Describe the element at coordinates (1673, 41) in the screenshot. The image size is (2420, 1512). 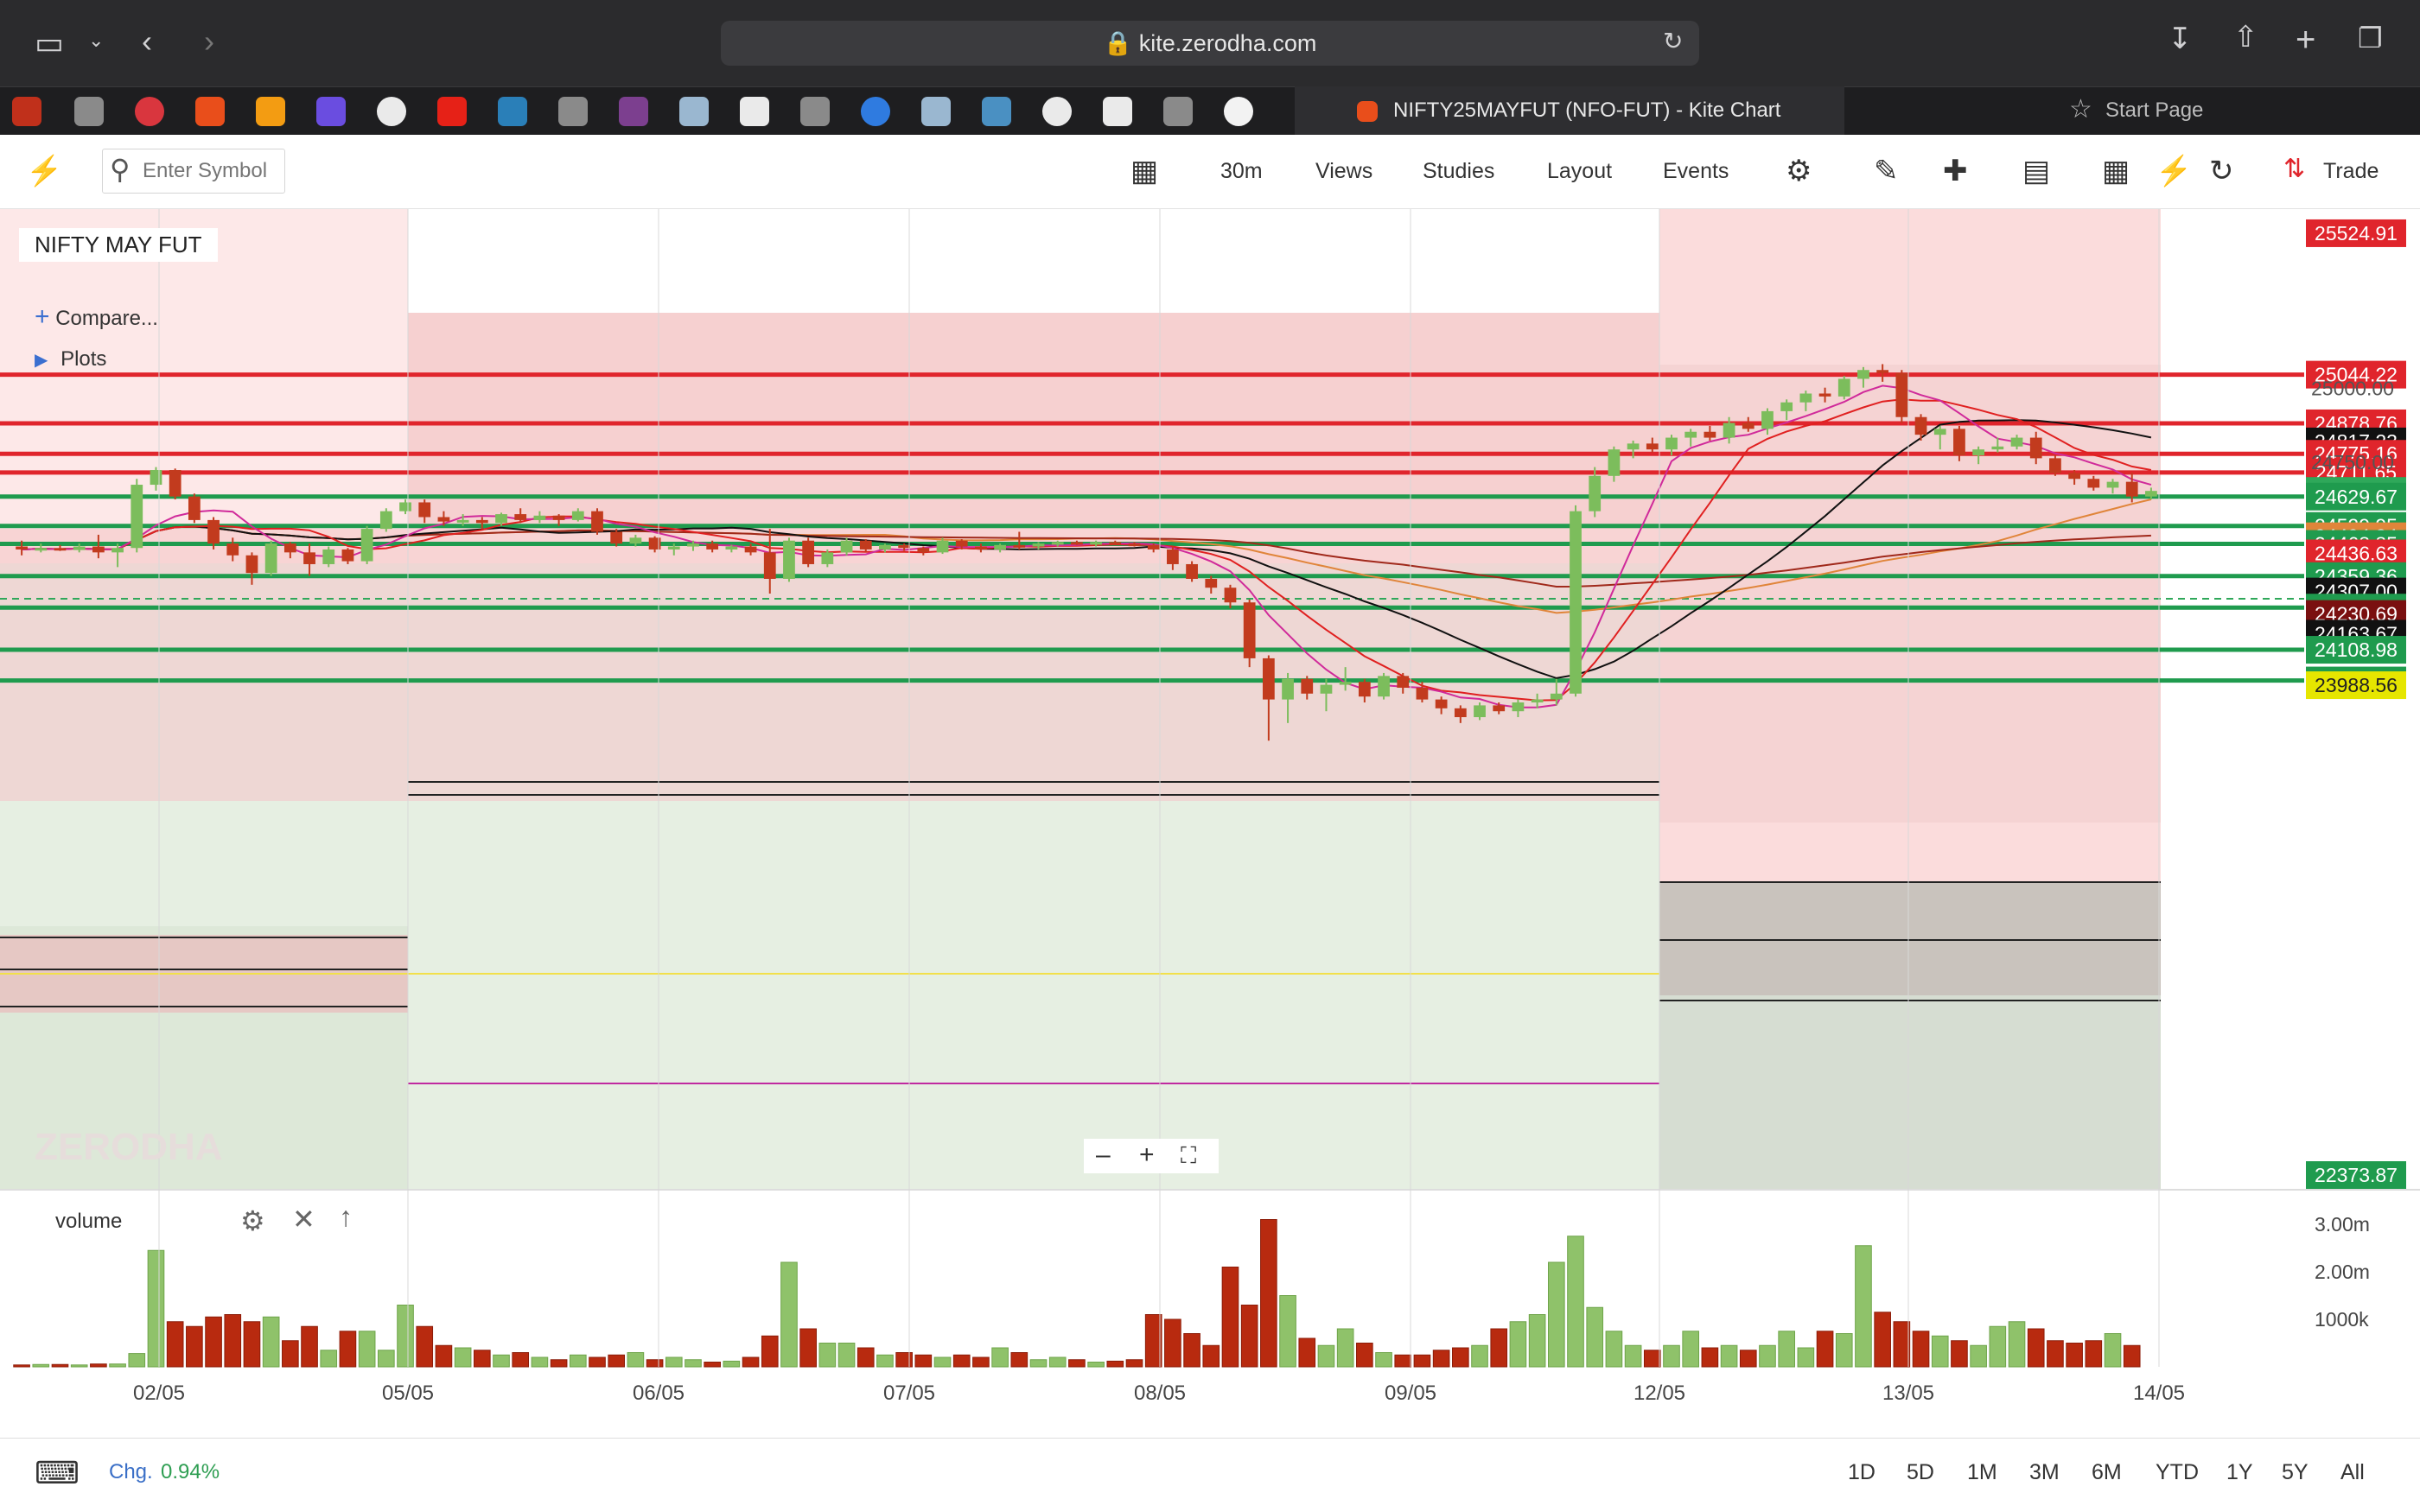
I see `reload-icon: ↻` at that location.